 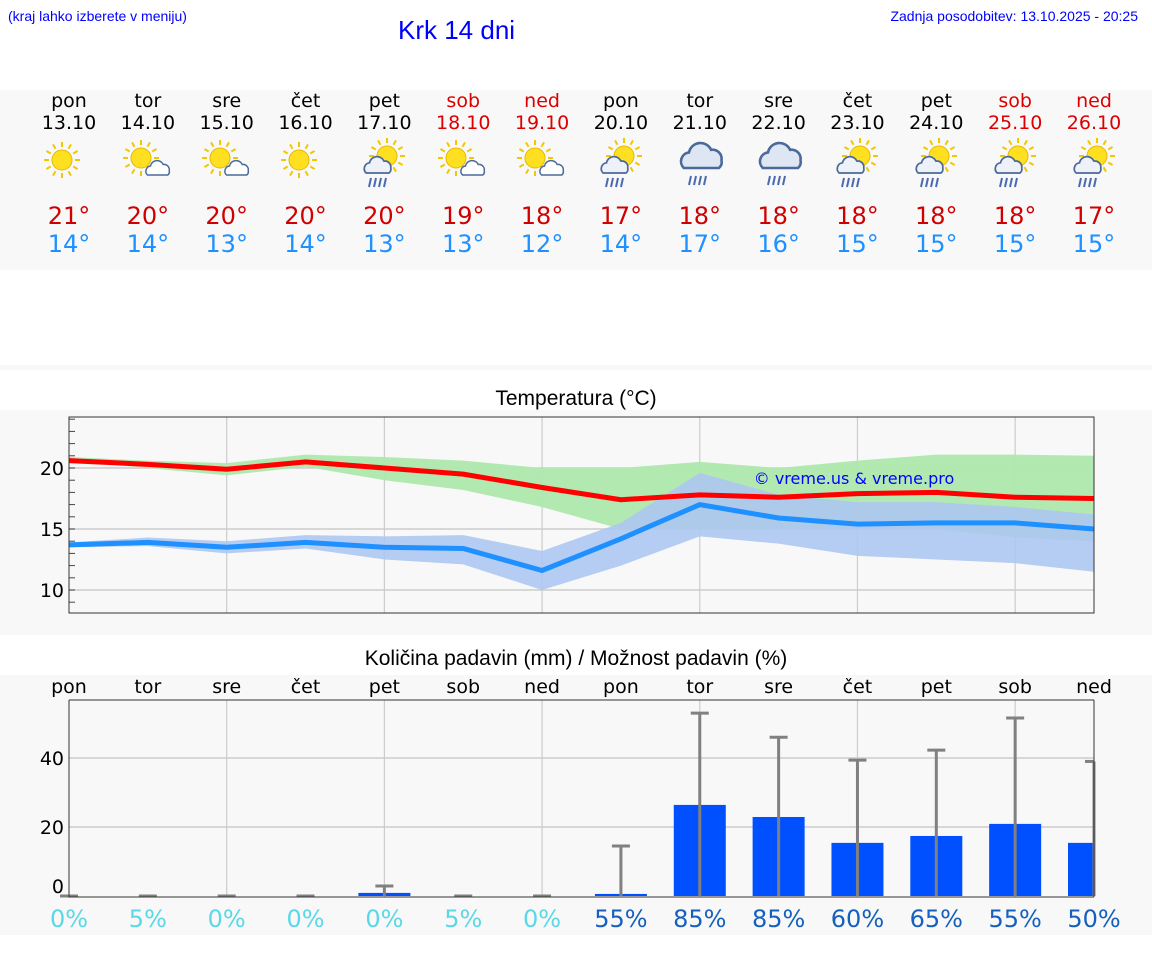 I want to click on page-title: Krk 14 dni, so click(x=457, y=30).